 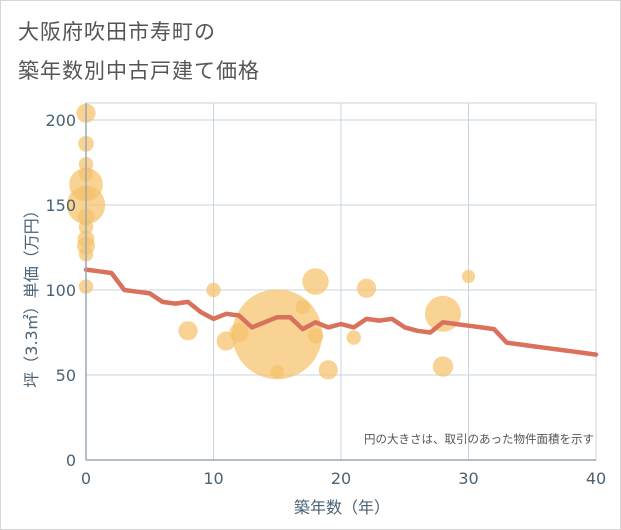 I want to click on x-tick-label: 0, so click(x=86, y=478).